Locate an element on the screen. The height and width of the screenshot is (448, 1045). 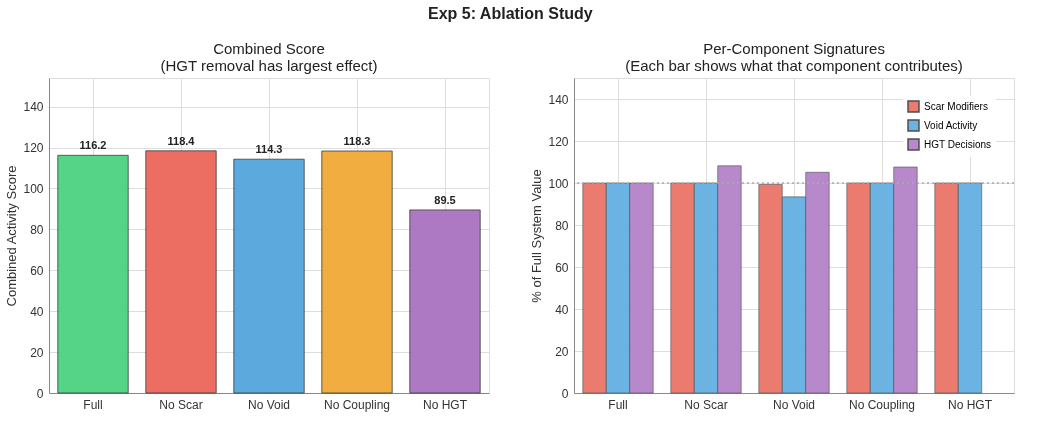
y-axis-title: % of Full System Value is located at coordinates (537, 236).